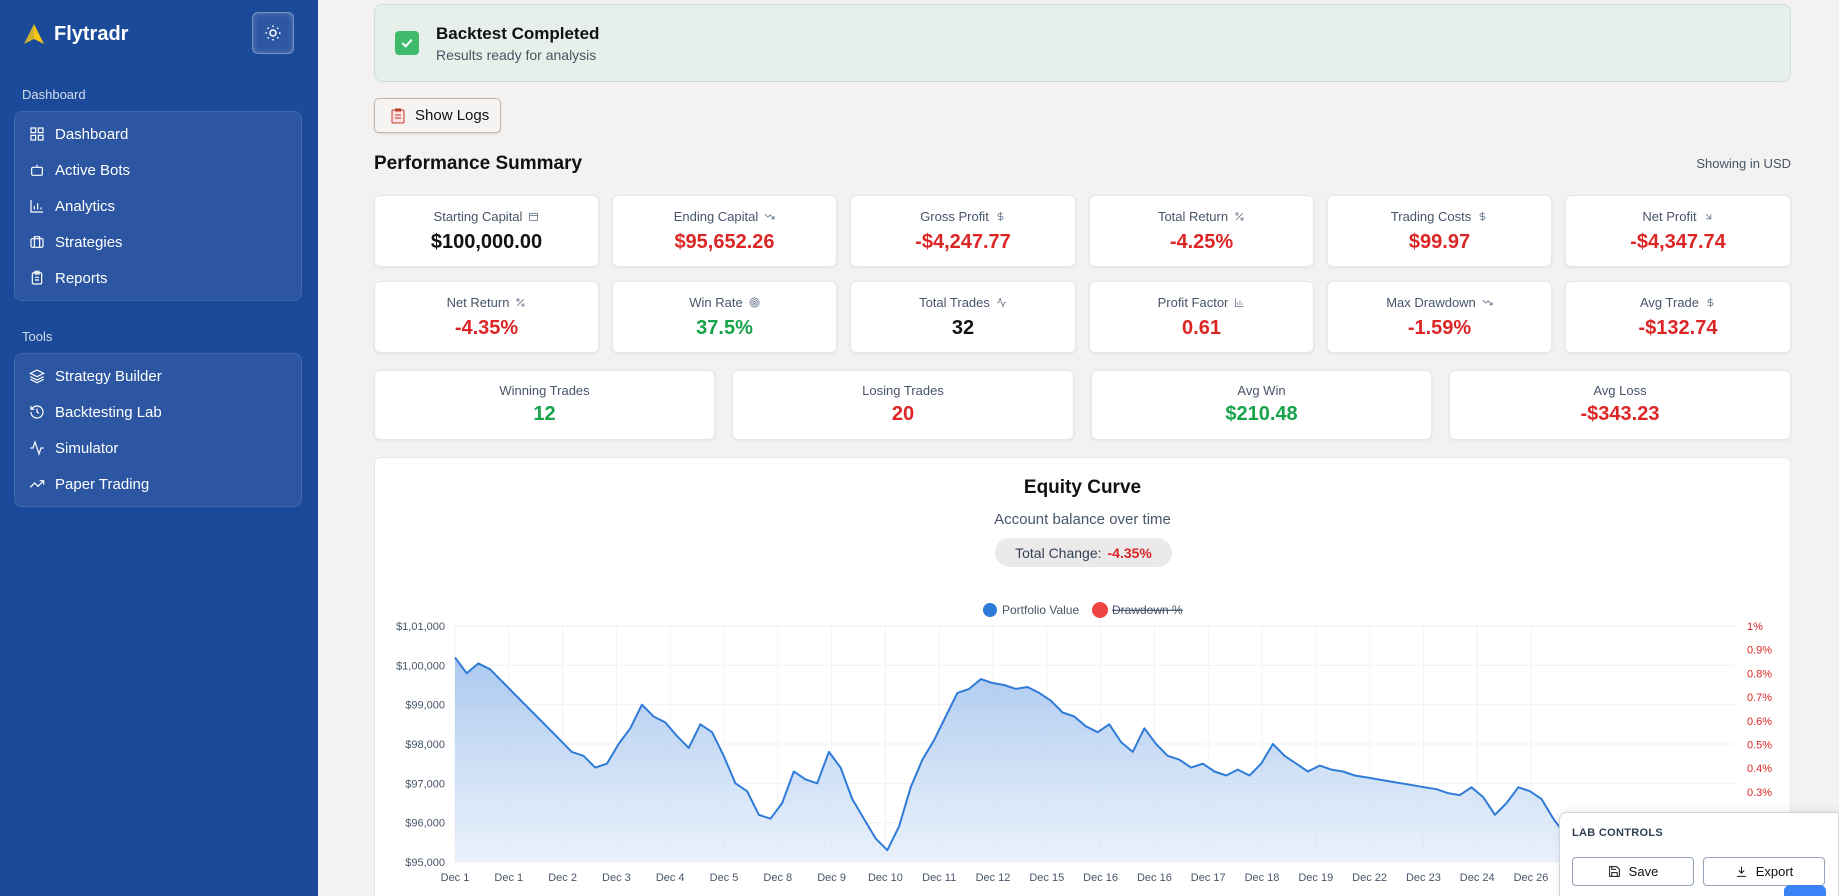  What do you see at coordinates (724, 878) in the screenshot?
I see `x-tick-label: Dec 5` at bounding box center [724, 878].